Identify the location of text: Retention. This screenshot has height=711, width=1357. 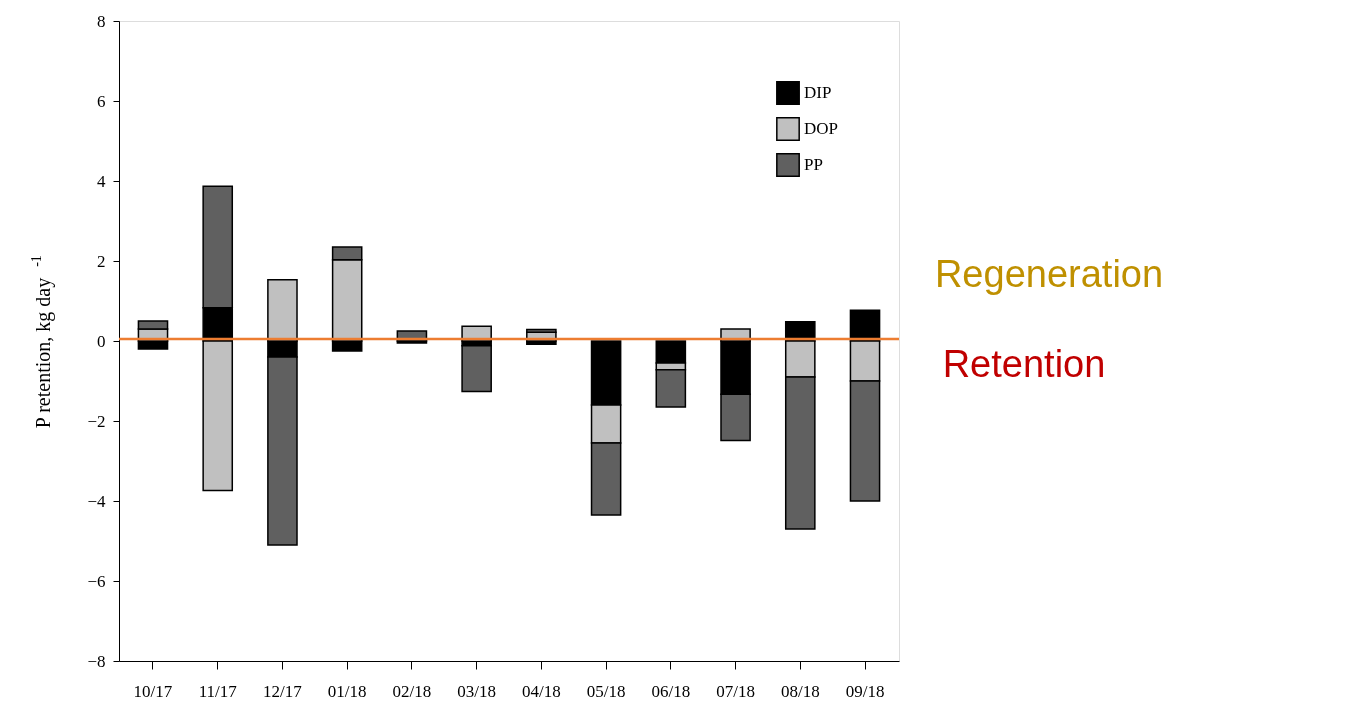
(1024, 363).